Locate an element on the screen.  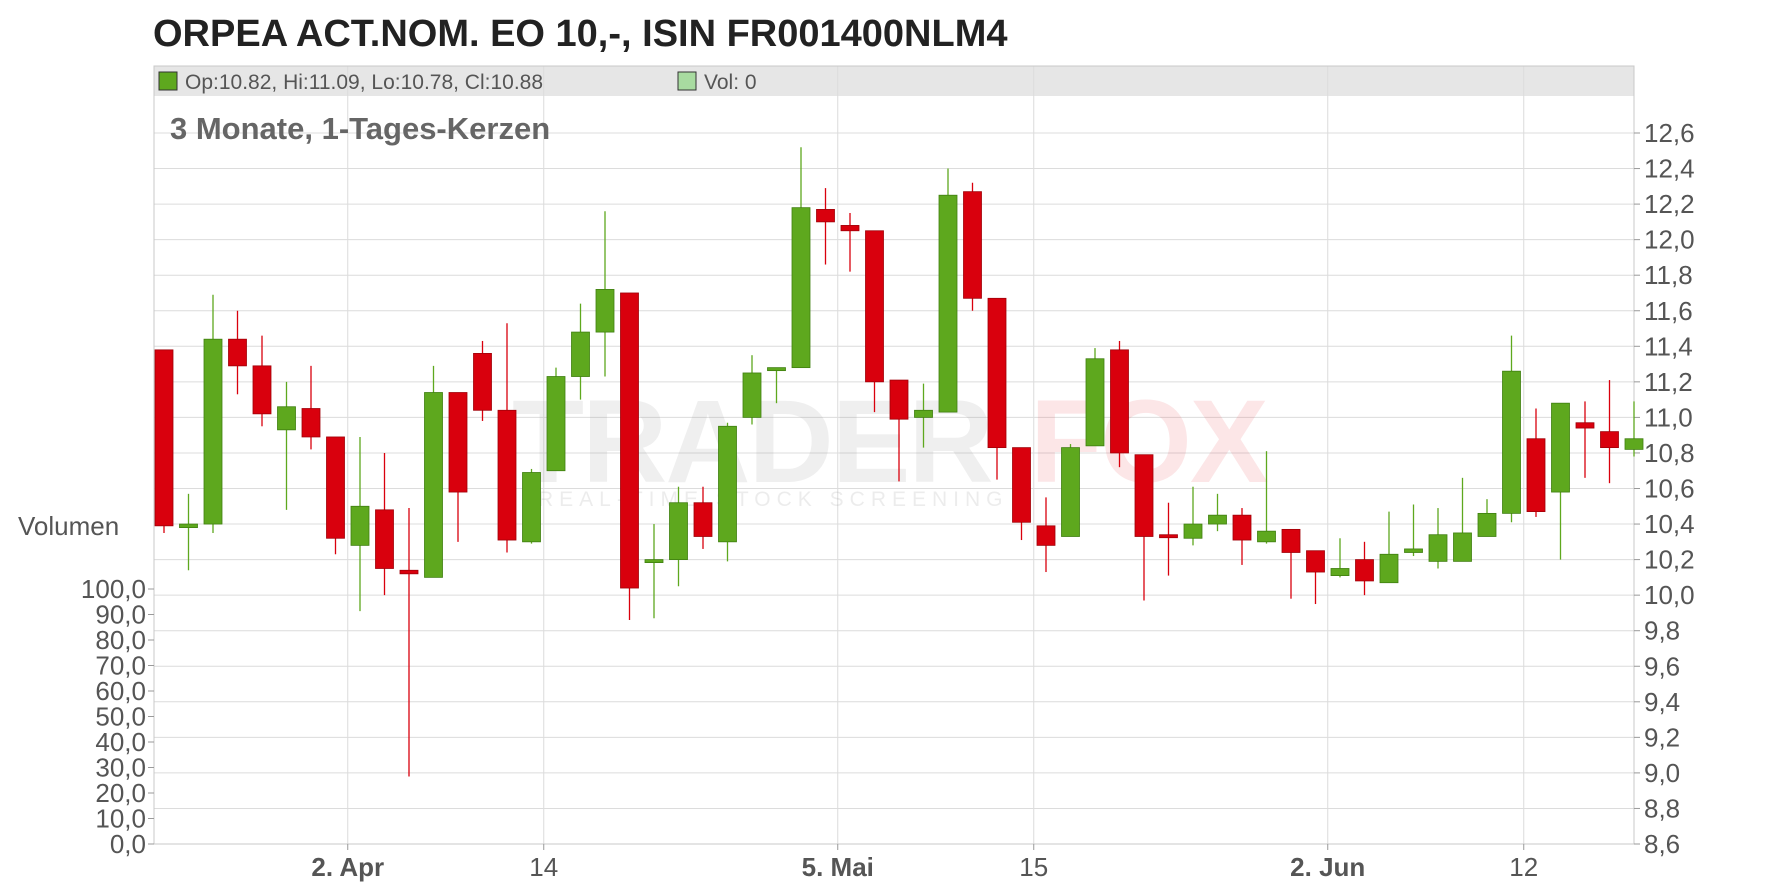
price-tick-label: 11,2 is located at coordinates (1668, 382).